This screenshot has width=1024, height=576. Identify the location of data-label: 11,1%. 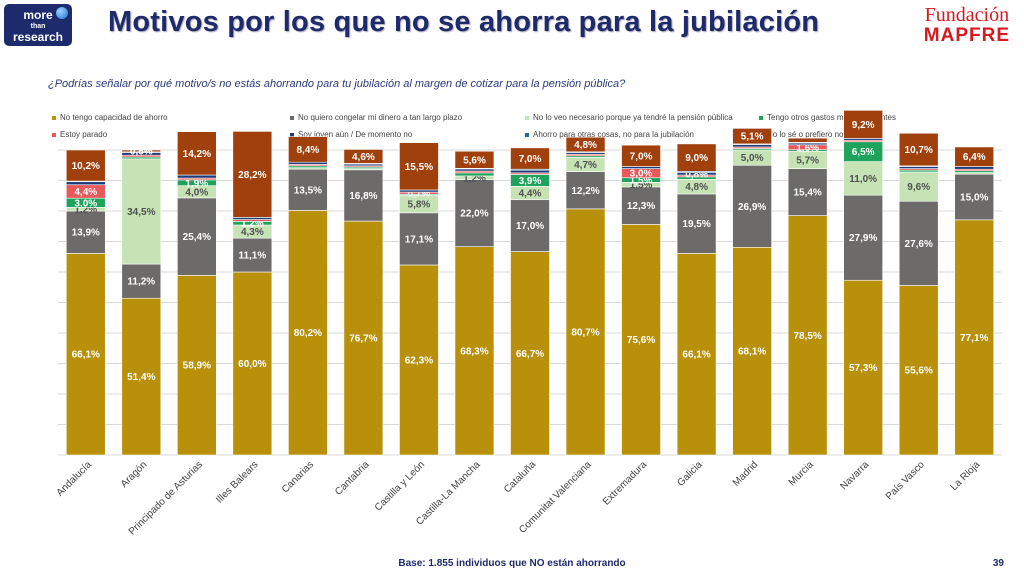
(252, 256).